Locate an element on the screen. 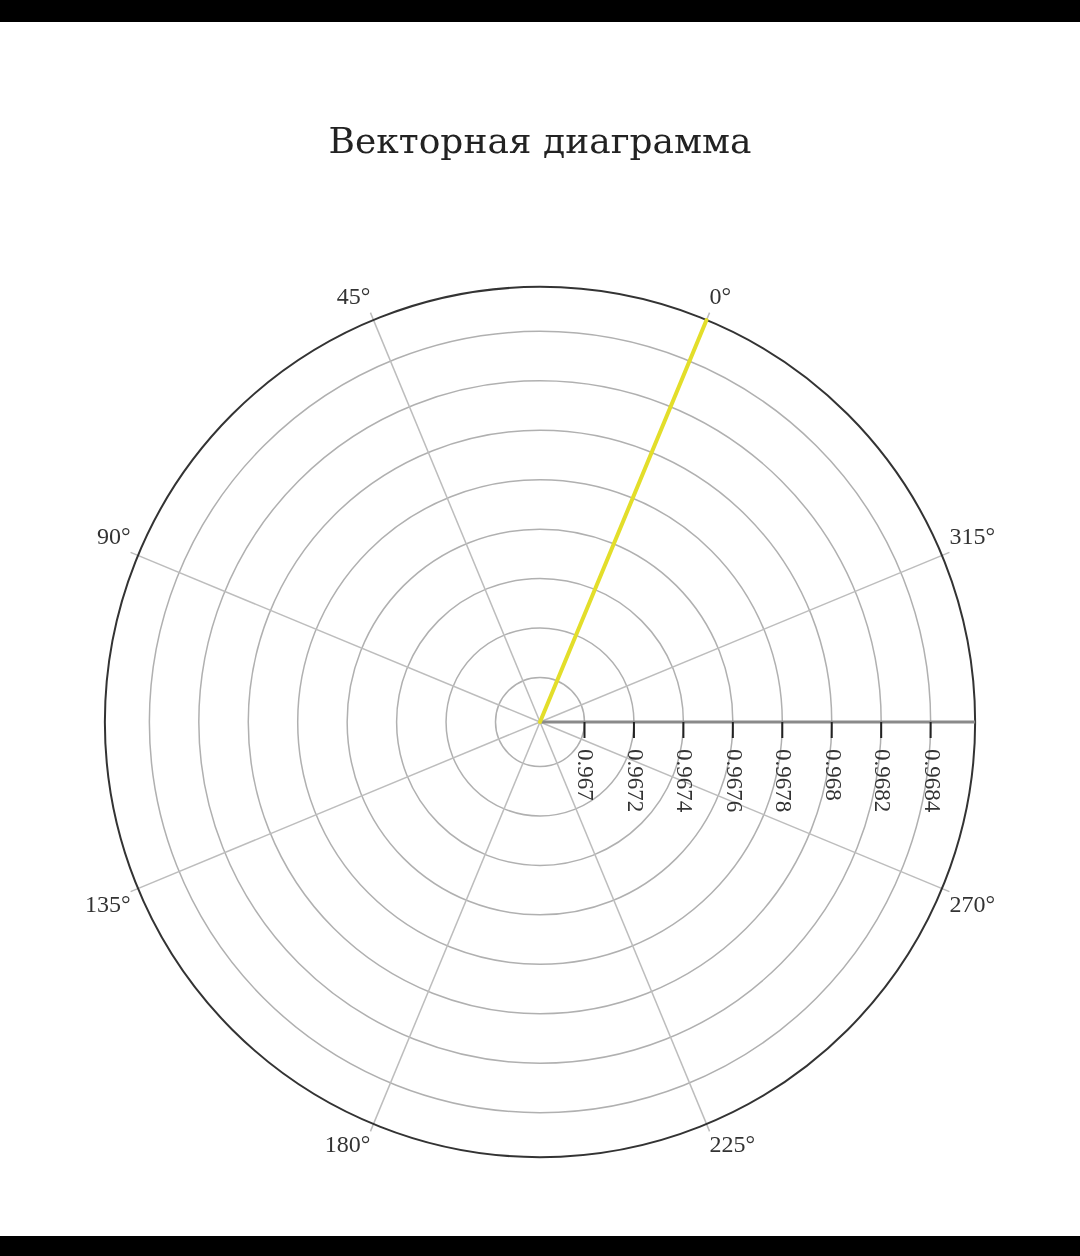  spoke-label: 180° is located at coordinates (347, 1144).